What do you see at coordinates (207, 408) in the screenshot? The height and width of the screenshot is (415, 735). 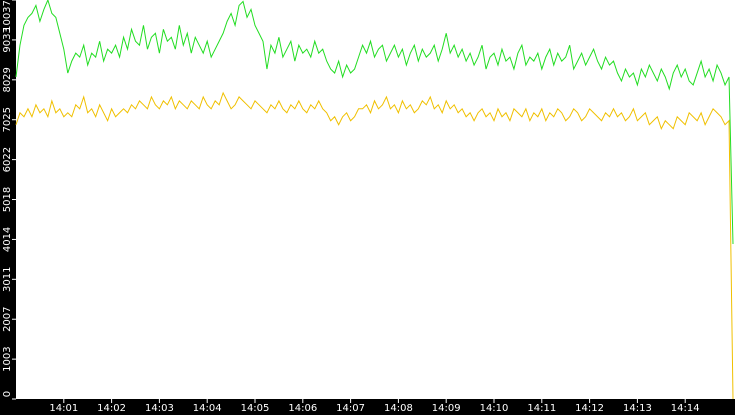 I see `x-tick-label: 14:04` at bounding box center [207, 408].